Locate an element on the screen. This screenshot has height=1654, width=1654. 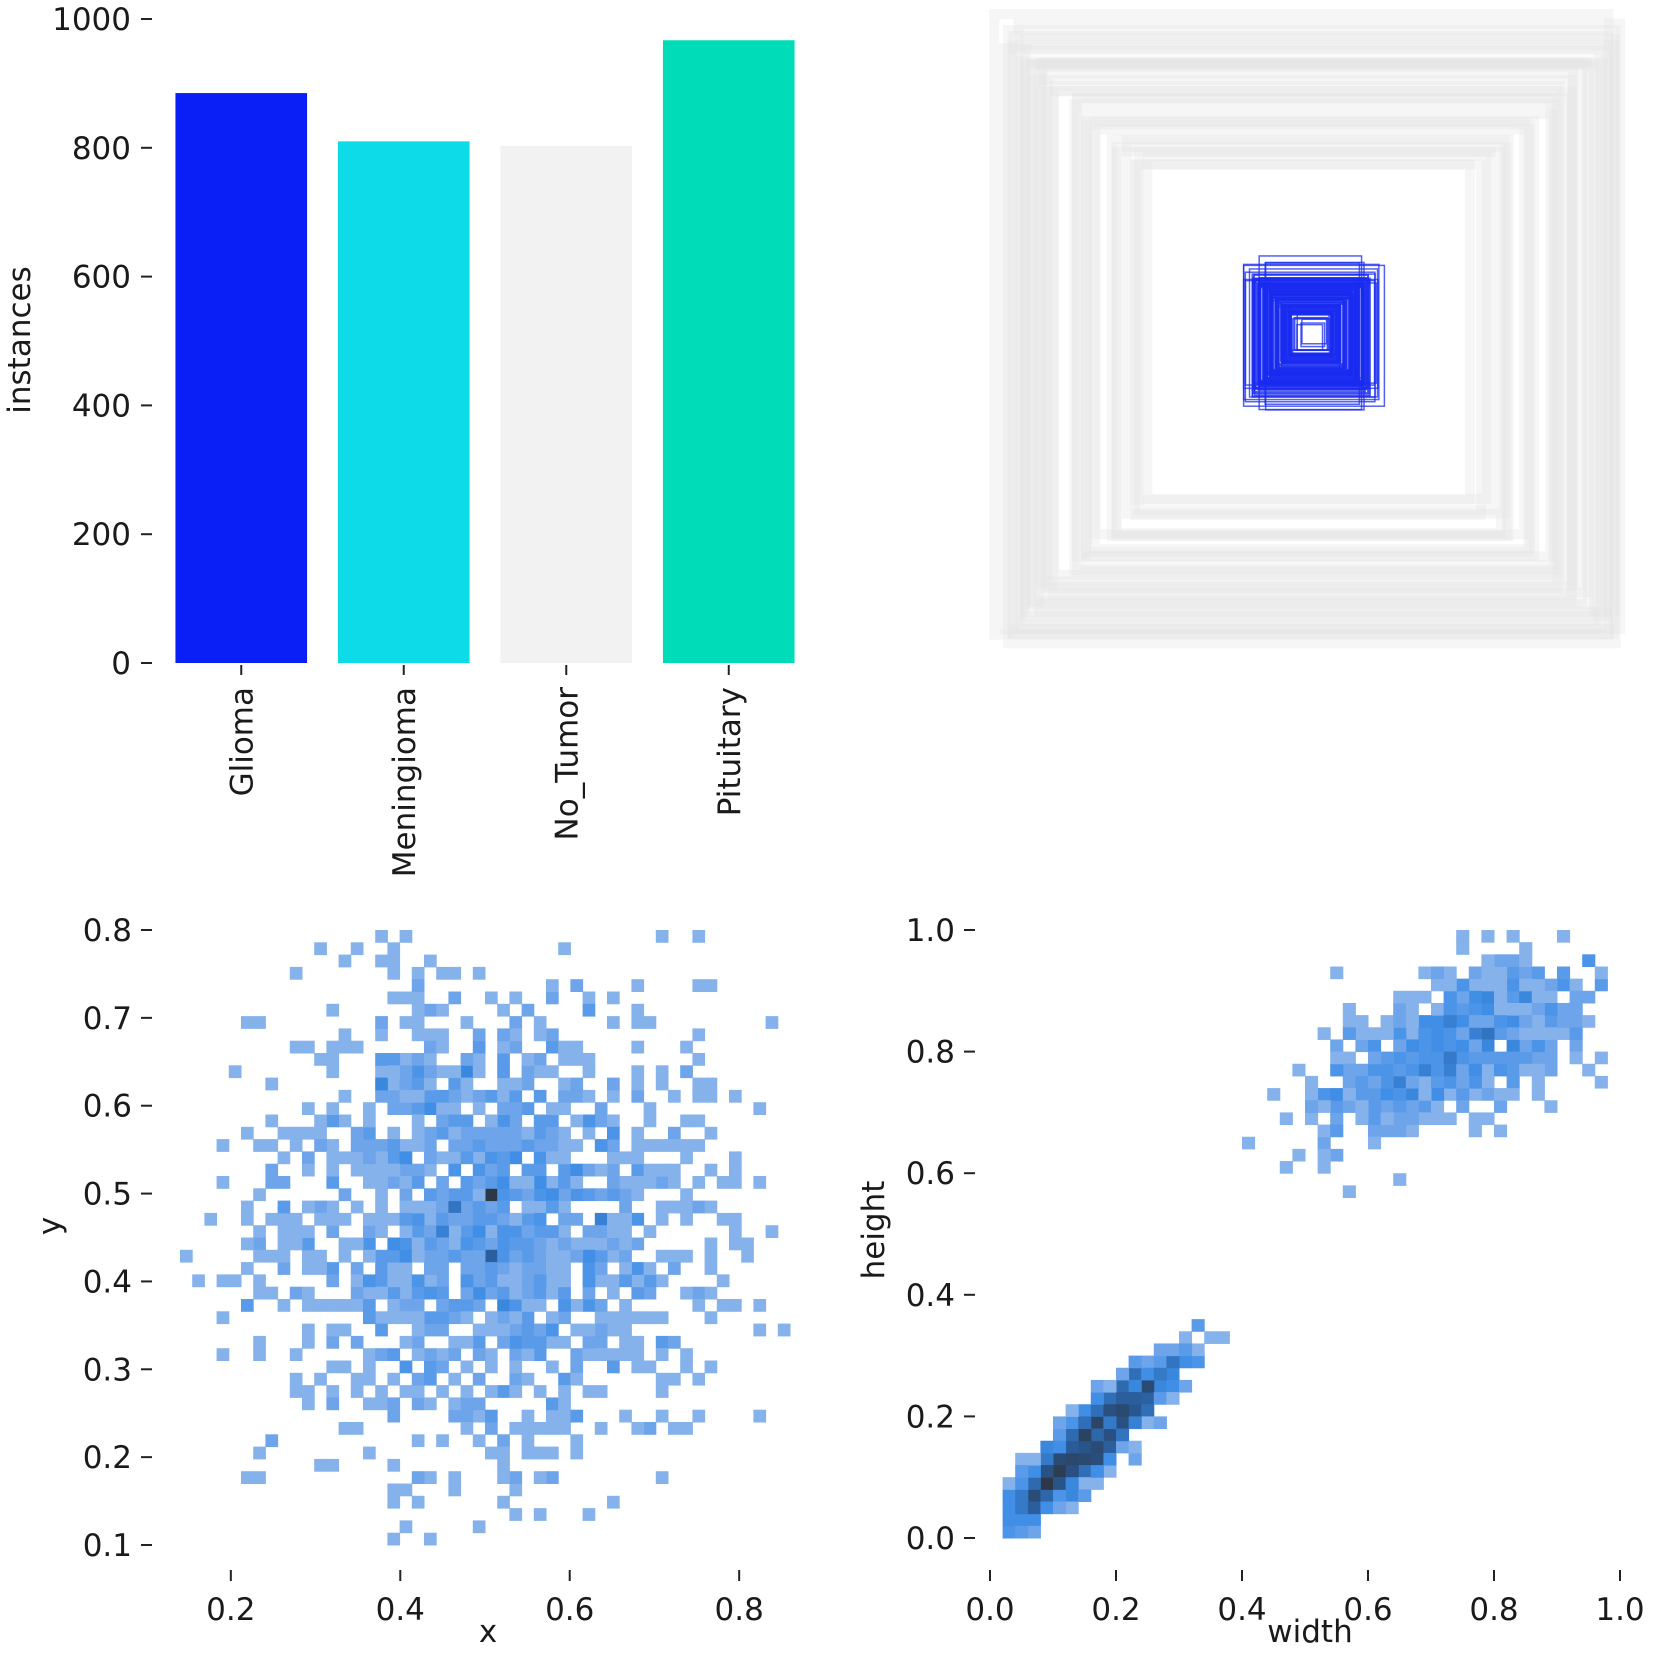
small-box-outline is located at coordinates (1311, 334).